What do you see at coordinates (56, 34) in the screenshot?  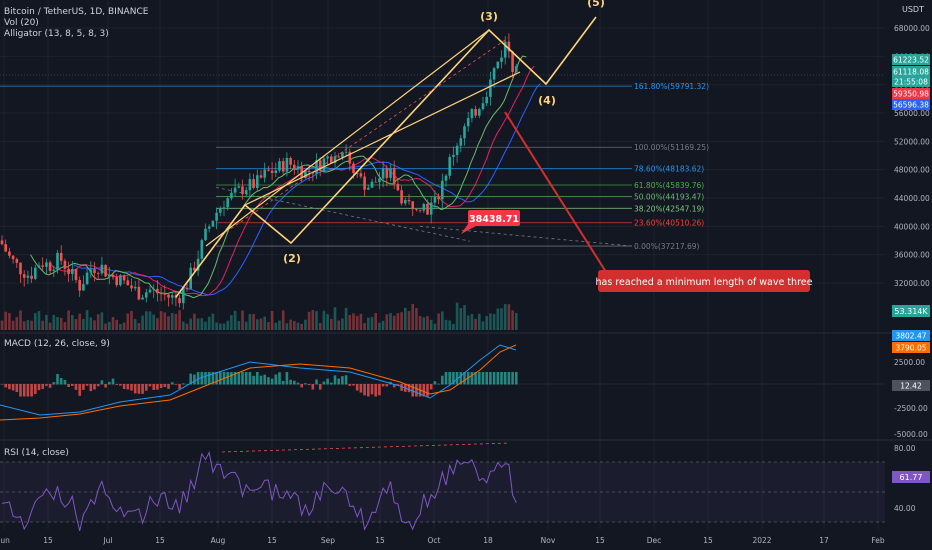 I see `alligator-legend: Alligator (13, 8, 5, 8, 3)` at bounding box center [56, 34].